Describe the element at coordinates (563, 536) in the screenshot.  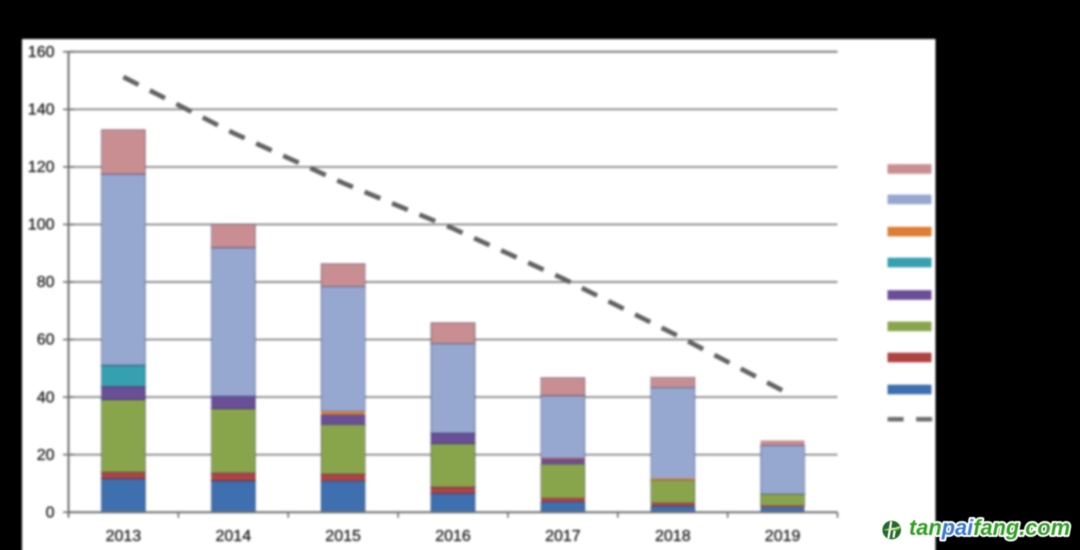
I see `svg-text: 2017` at that location.